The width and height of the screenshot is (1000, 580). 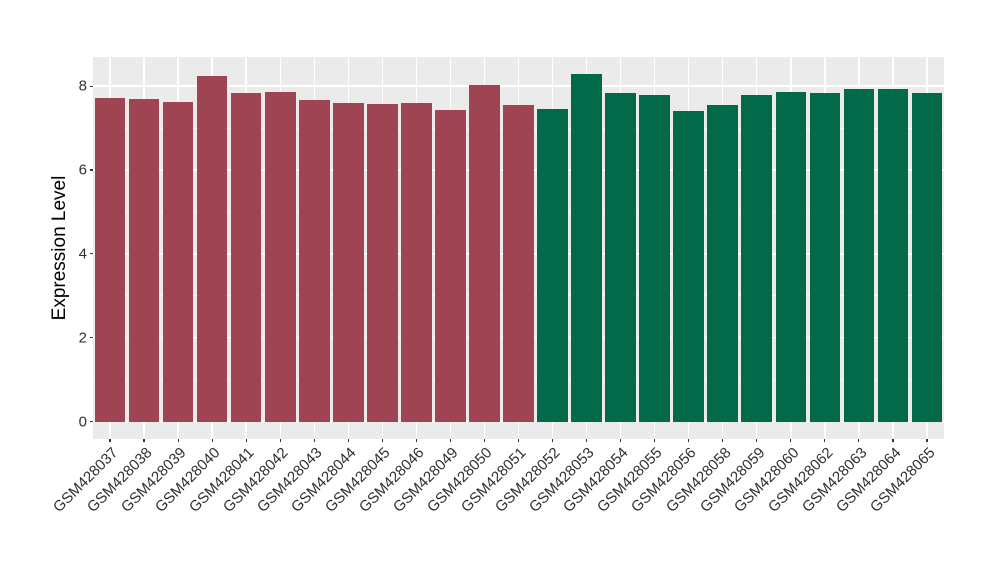 What do you see at coordinates (82, 254) in the screenshot?
I see `y-tick-label: 4` at bounding box center [82, 254].